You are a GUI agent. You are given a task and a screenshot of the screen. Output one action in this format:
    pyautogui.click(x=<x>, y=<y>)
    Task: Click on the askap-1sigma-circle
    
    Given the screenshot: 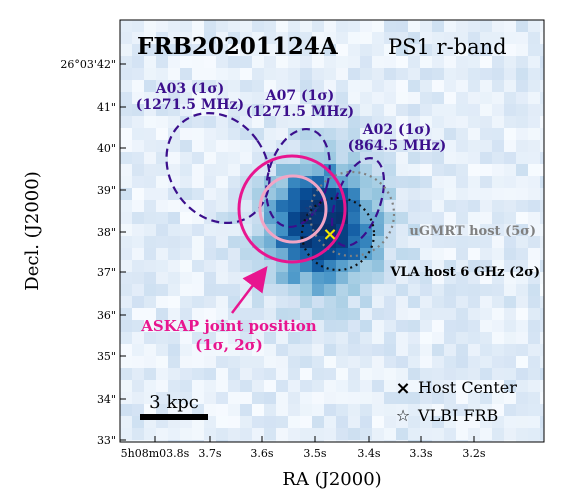 What is the action you would take?
    pyautogui.click(x=293, y=209)
    